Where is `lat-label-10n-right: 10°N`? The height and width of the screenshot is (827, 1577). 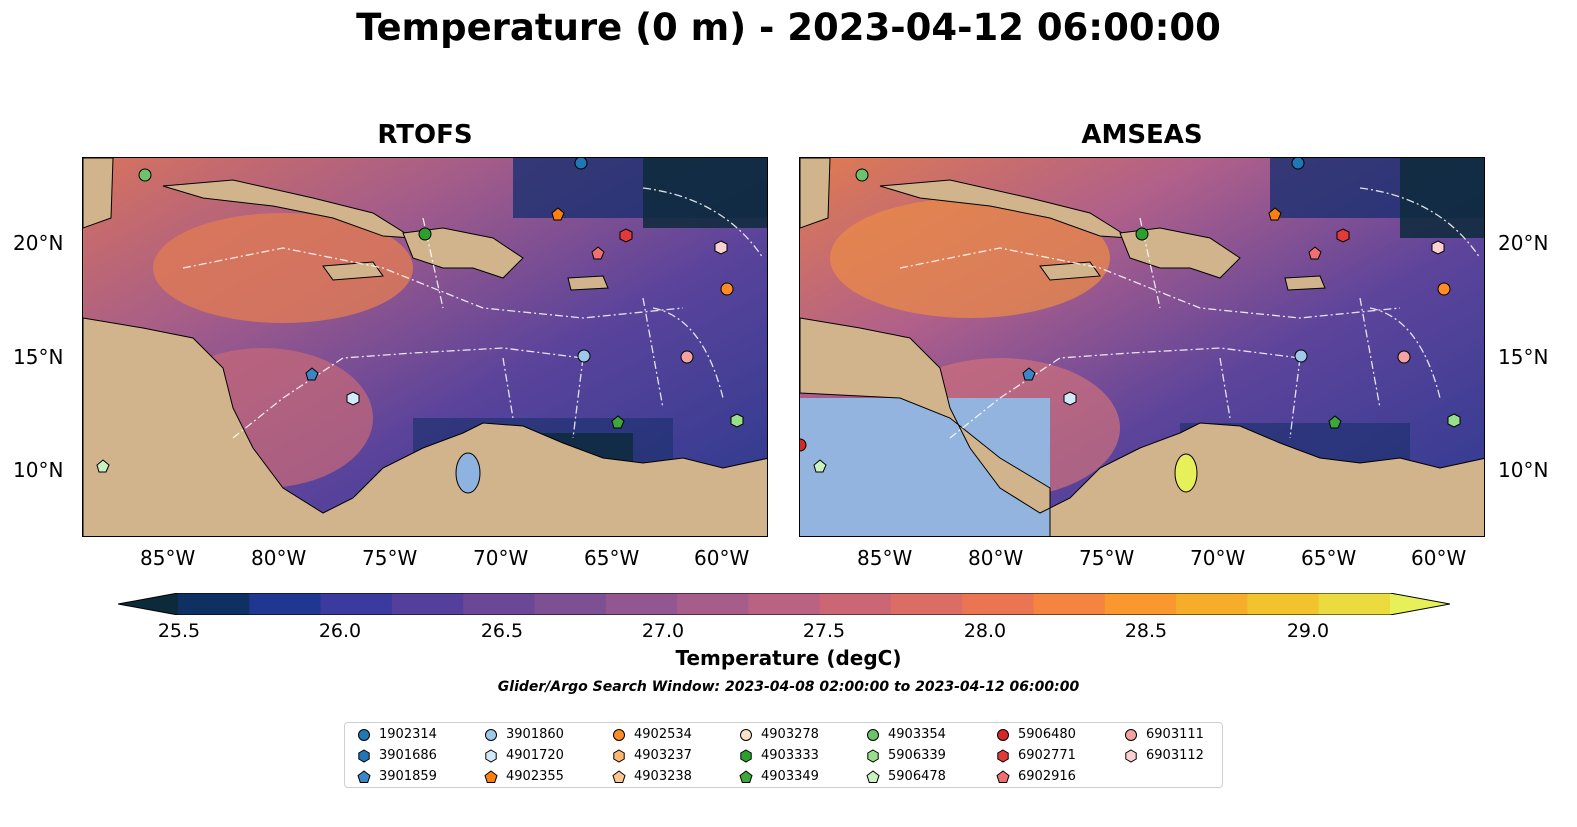
lat-label-10n-right: 10°N is located at coordinates (1523, 470).